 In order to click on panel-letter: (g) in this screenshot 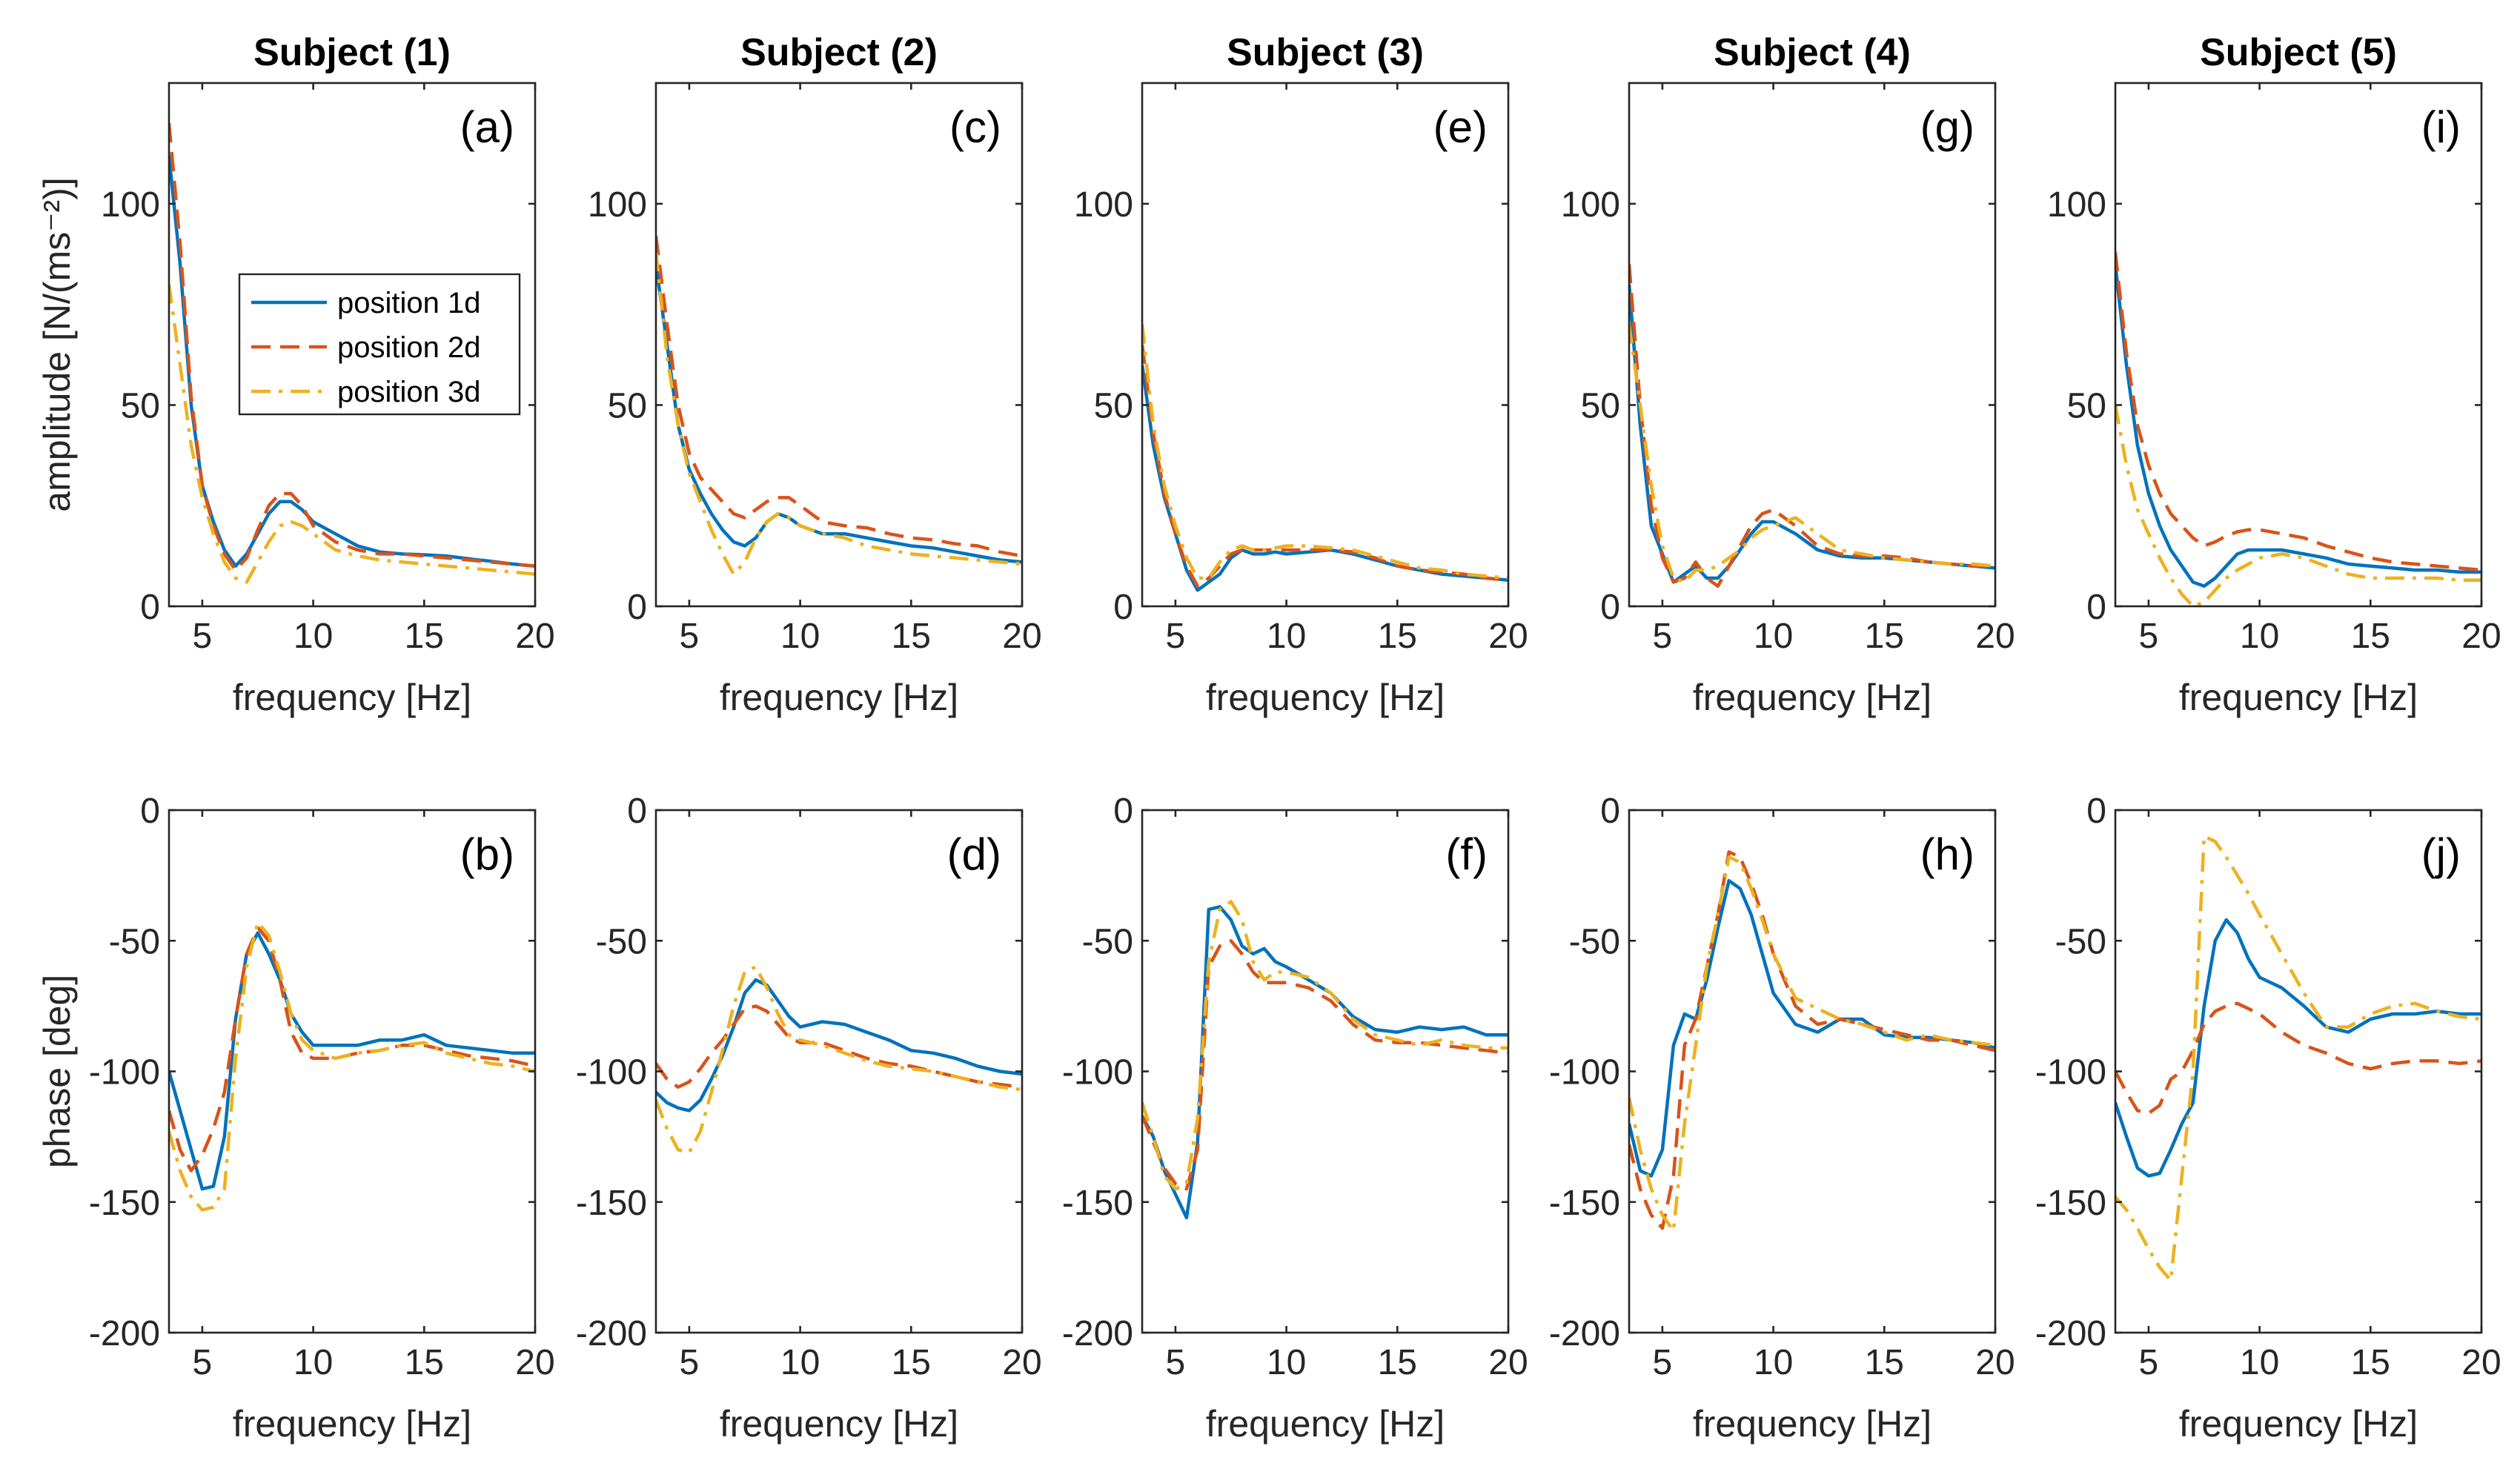, I will do `click(1947, 127)`.